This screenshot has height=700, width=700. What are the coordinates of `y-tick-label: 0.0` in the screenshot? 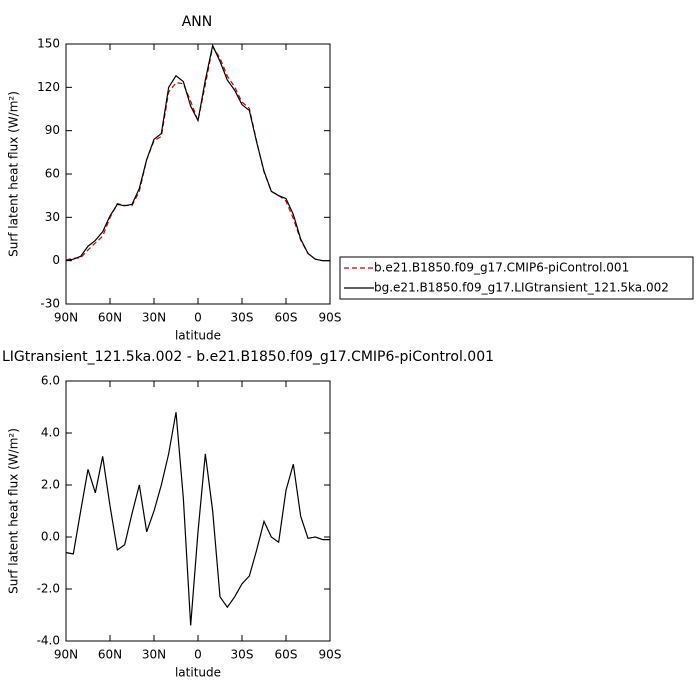 It's located at (50, 537).